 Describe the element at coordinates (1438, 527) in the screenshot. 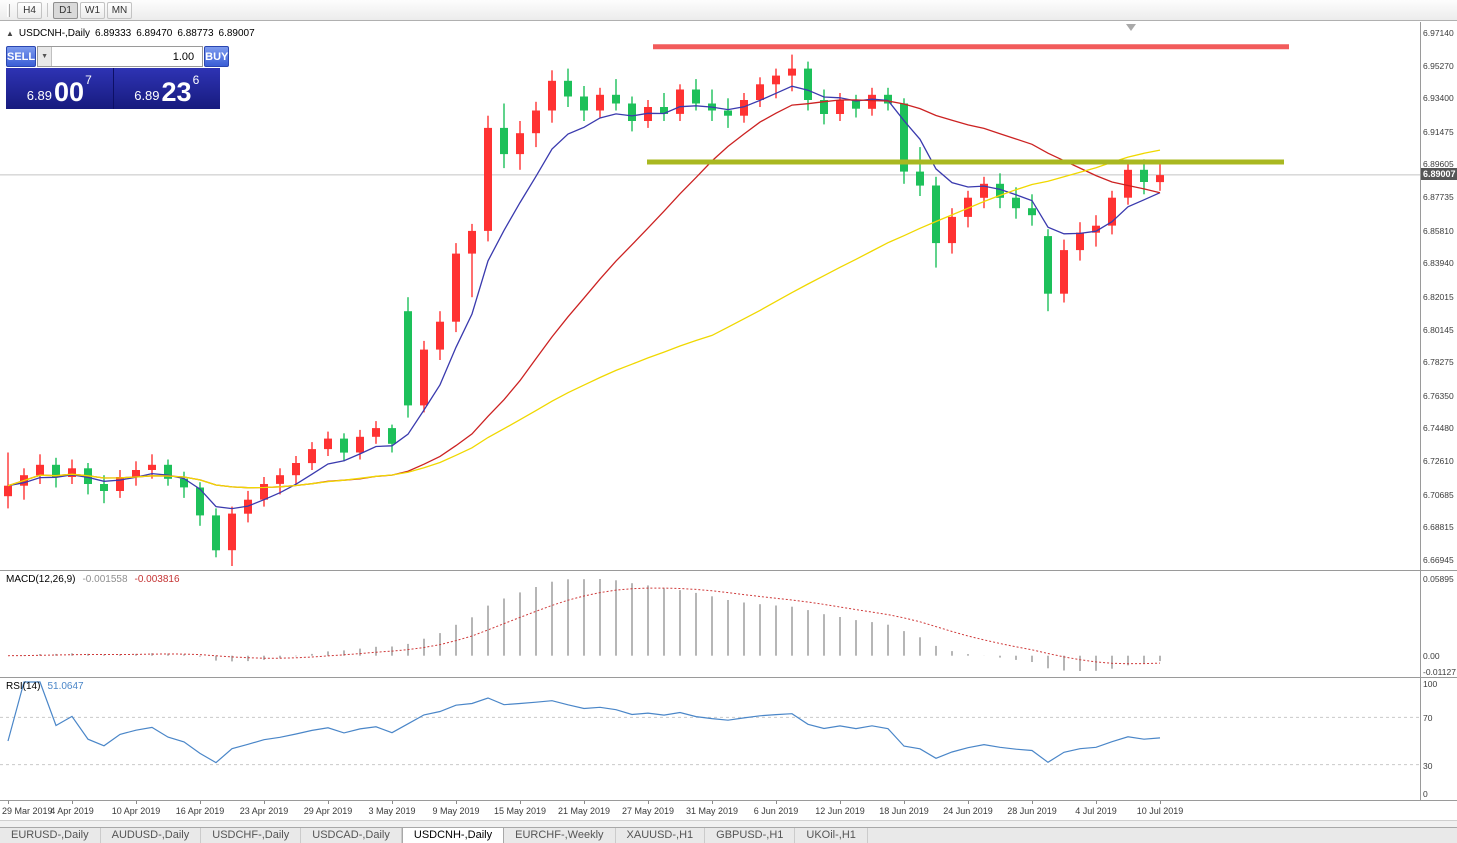

I see `price-scale-label: 6.68815` at that location.